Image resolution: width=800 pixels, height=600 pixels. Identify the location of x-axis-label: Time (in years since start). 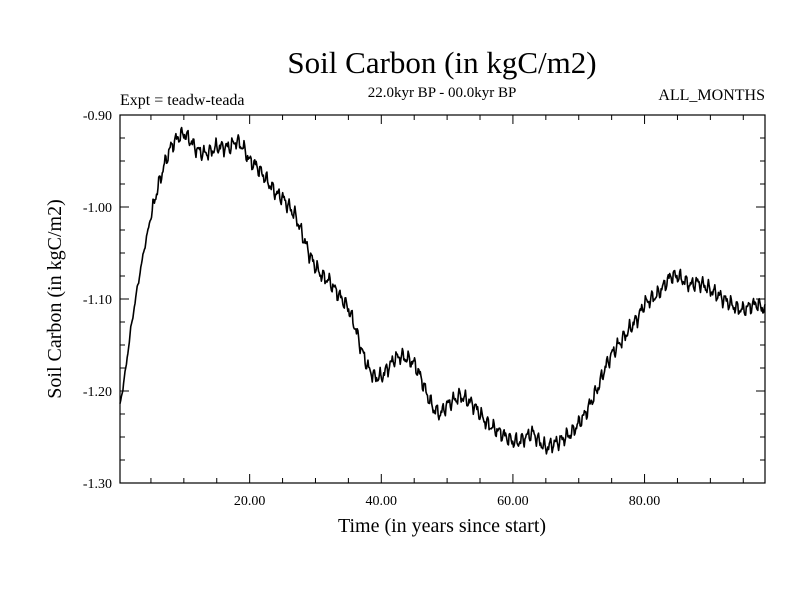
(442, 526).